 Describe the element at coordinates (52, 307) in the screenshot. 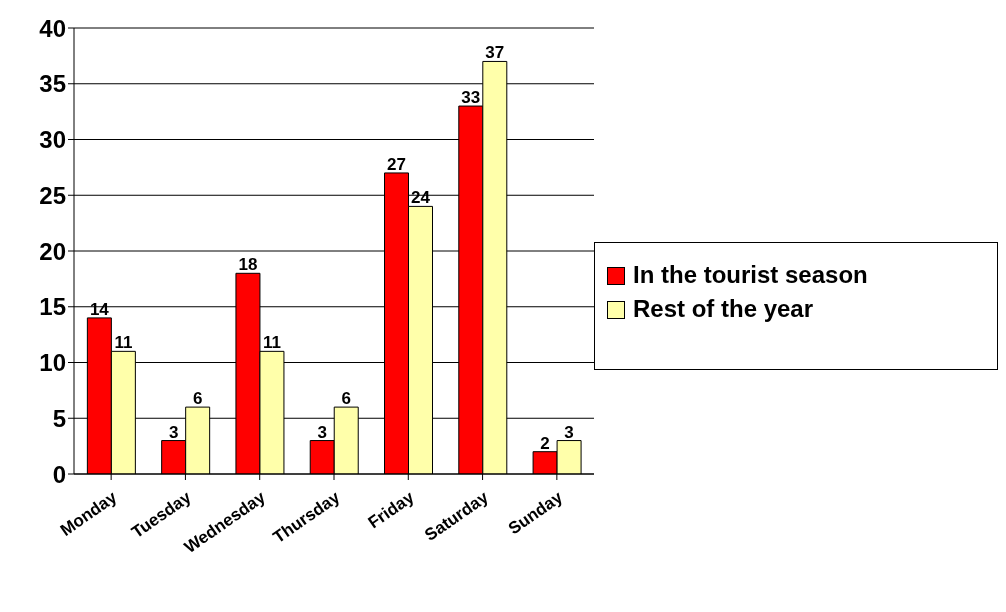

I see `y-tick-label: 15` at that location.